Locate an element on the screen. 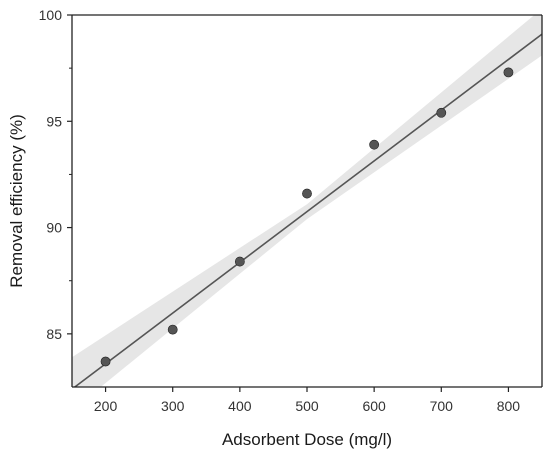  y-tick-label: 85 is located at coordinates (54, 334).